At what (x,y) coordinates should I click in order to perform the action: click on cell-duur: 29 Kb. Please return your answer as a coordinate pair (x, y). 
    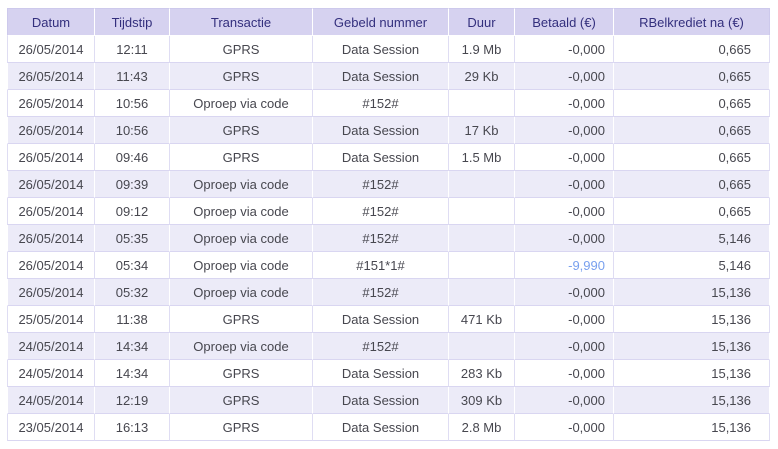
    Looking at the image, I should click on (481, 76).